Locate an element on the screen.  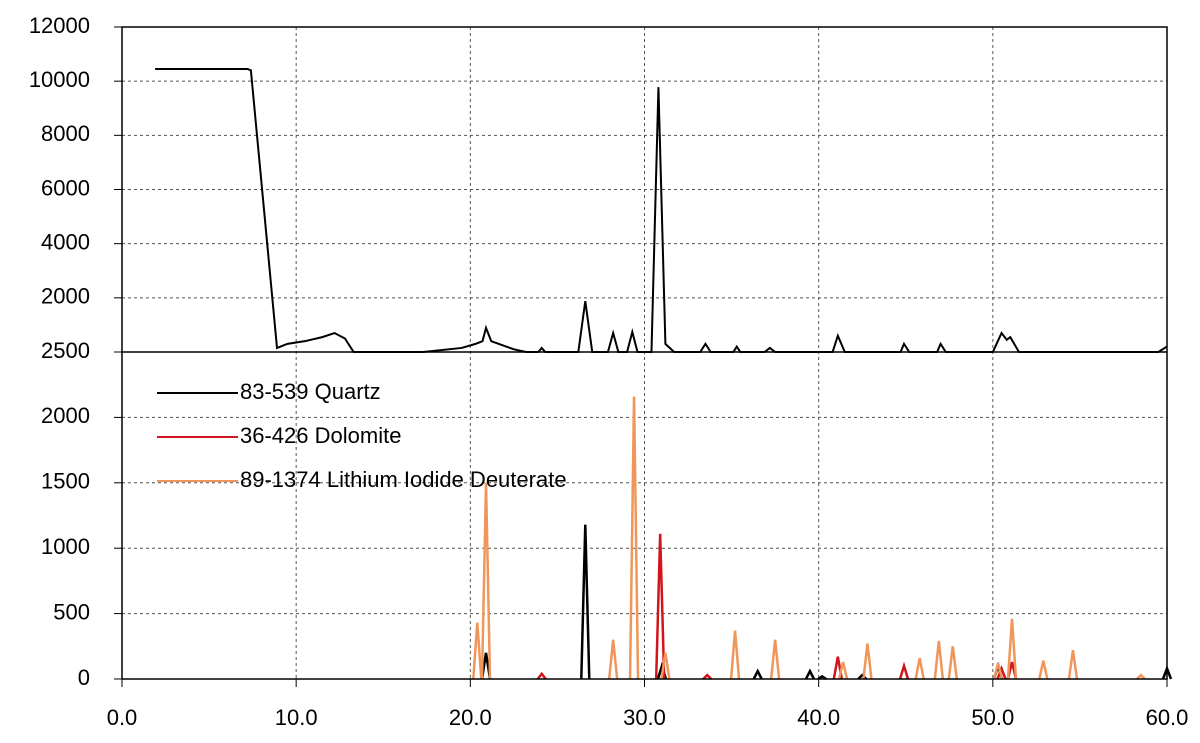
x-tick-label: 60.0 is located at coordinates (1167, 717).